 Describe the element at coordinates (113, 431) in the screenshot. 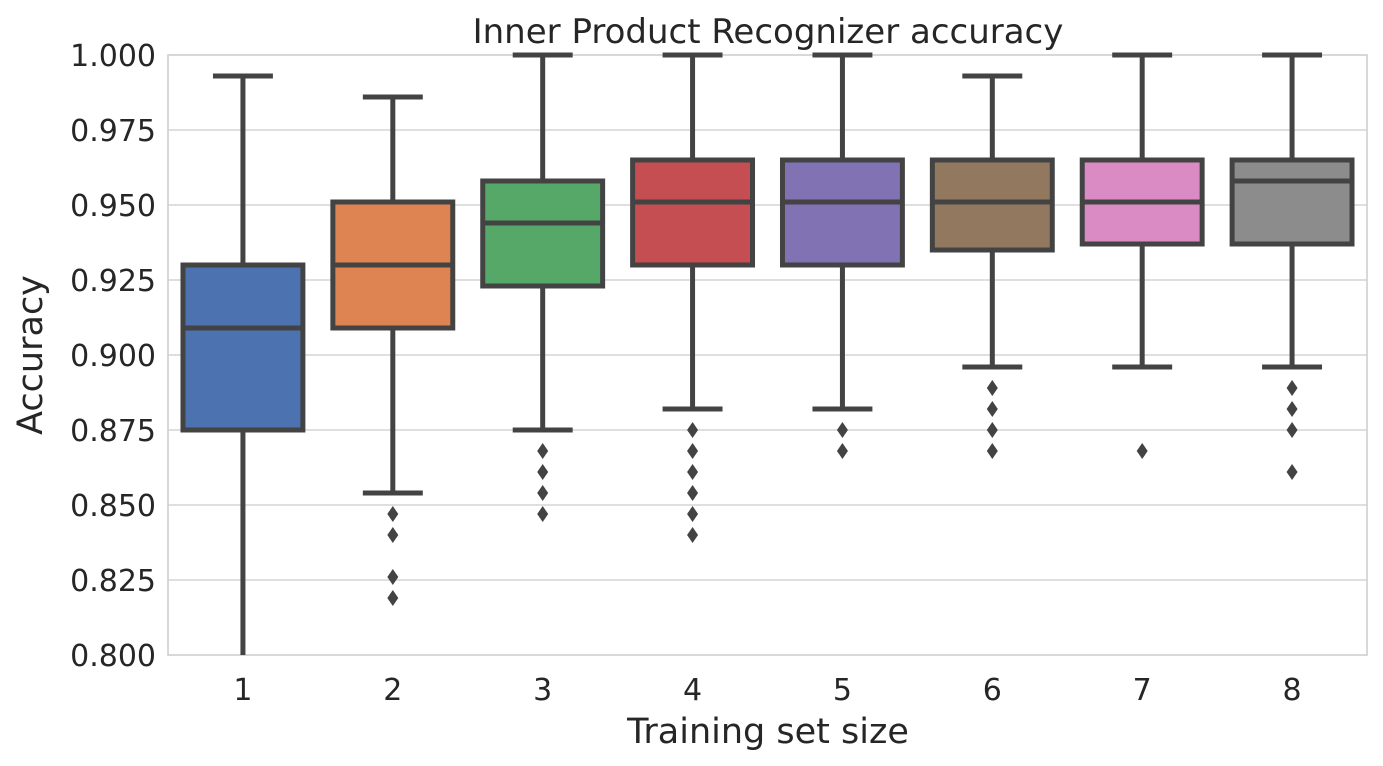

I see `y-tick-label: 0.875` at that location.